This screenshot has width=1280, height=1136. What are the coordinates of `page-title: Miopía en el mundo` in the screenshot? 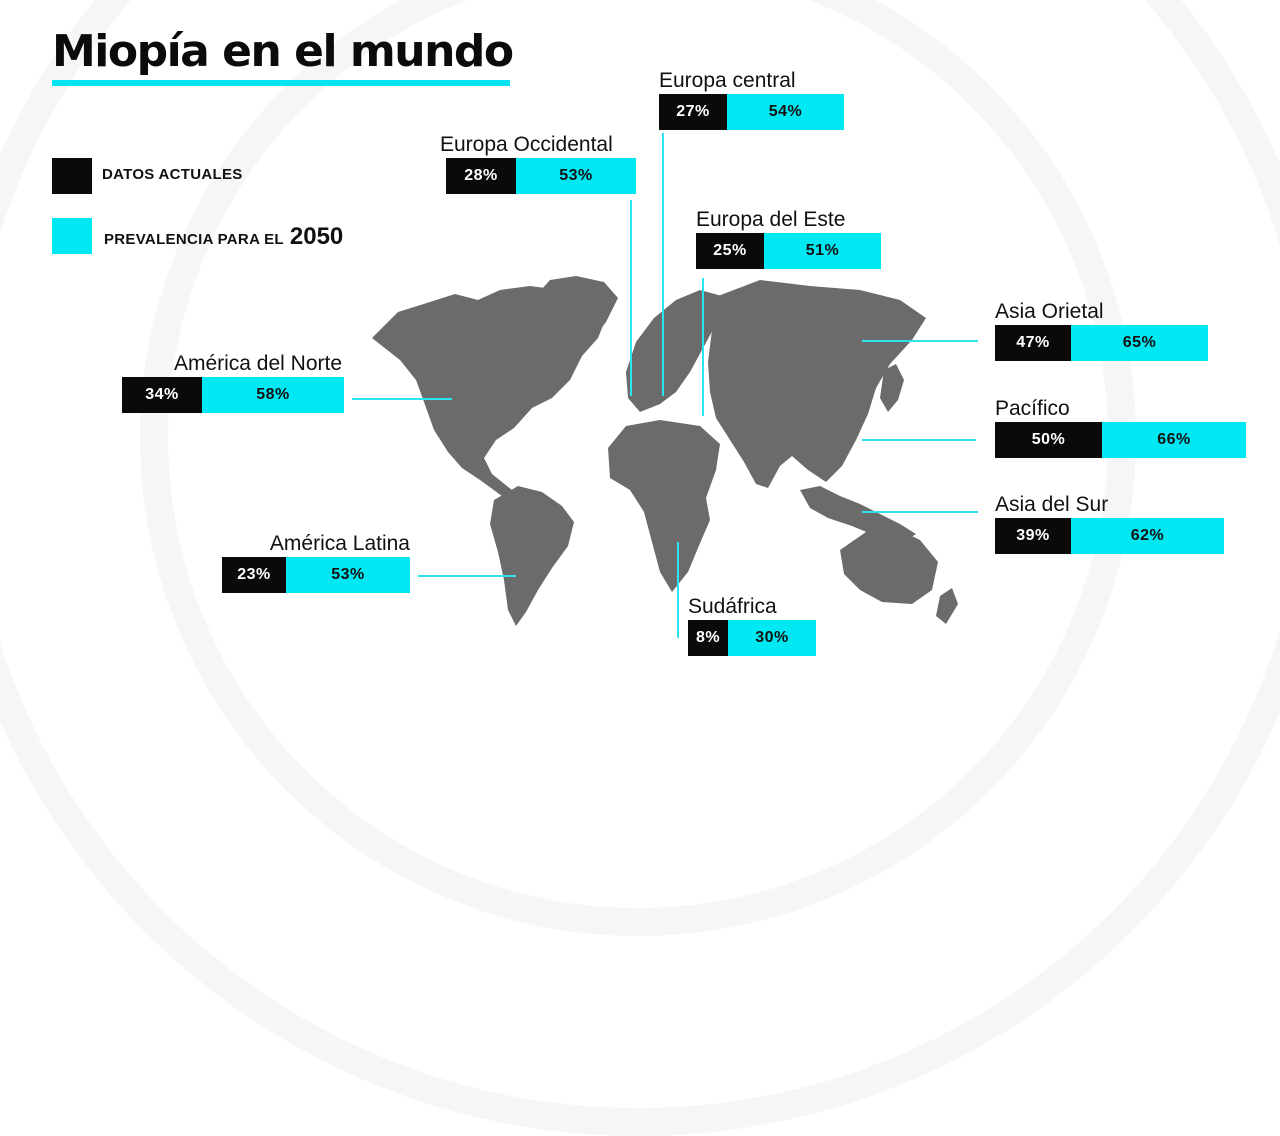 It's located at (283, 51).